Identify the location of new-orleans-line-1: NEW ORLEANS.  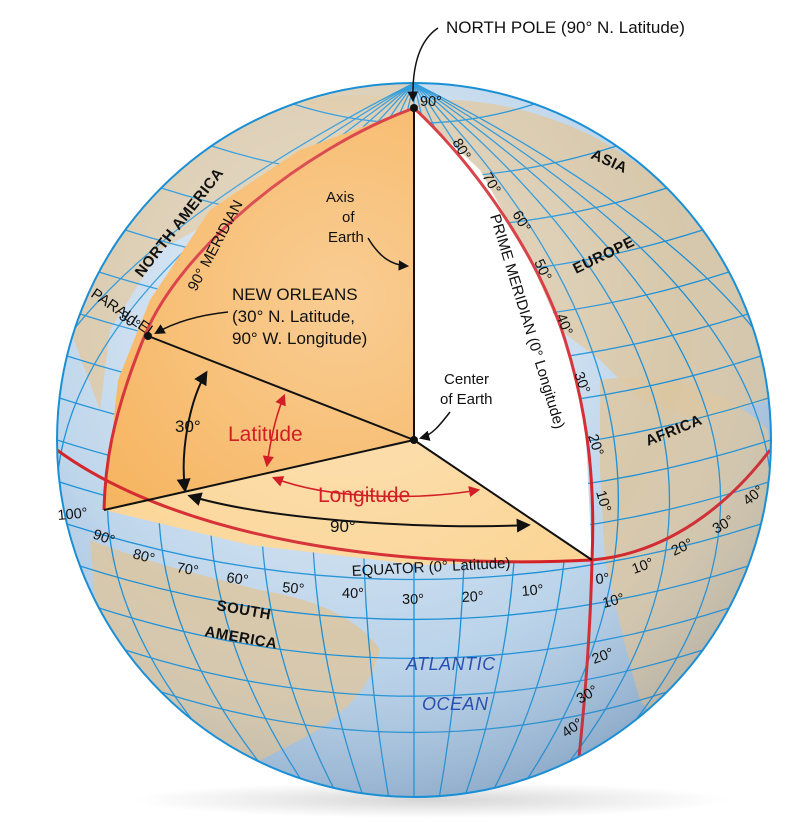
(295, 294).